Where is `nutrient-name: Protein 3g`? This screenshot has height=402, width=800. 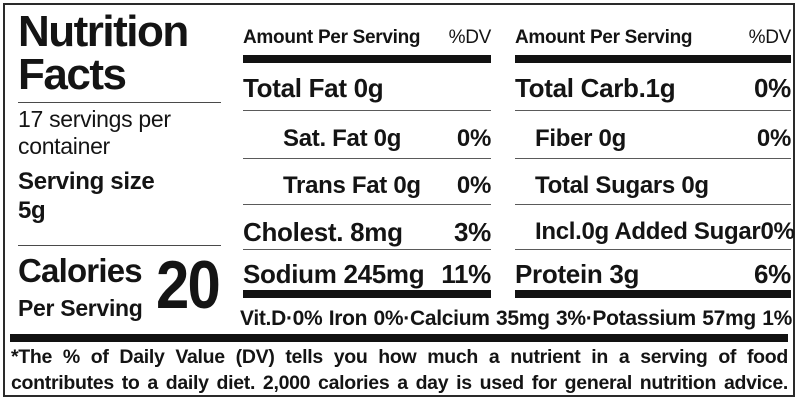 nutrient-name: Protein 3g is located at coordinates (577, 274).